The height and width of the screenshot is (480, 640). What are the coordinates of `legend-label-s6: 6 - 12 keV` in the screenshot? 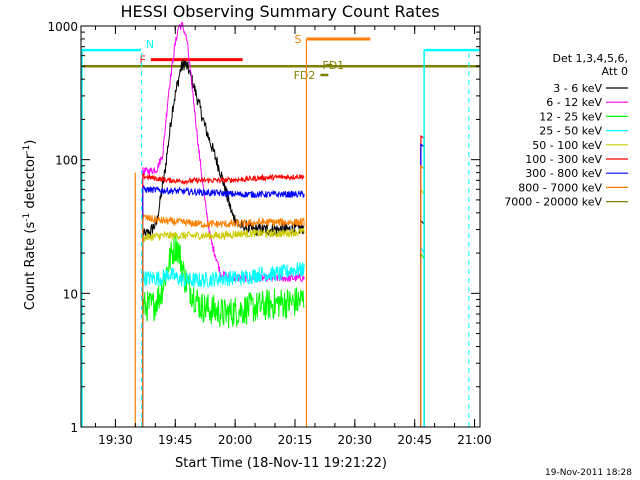 It's located at (574, 102).